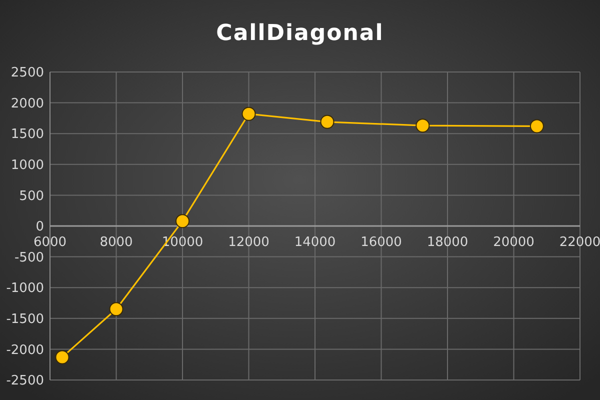 The height and width of the screenshot is (400, 600). I want to click on y-tick-label: -1000, so click(25, 288).